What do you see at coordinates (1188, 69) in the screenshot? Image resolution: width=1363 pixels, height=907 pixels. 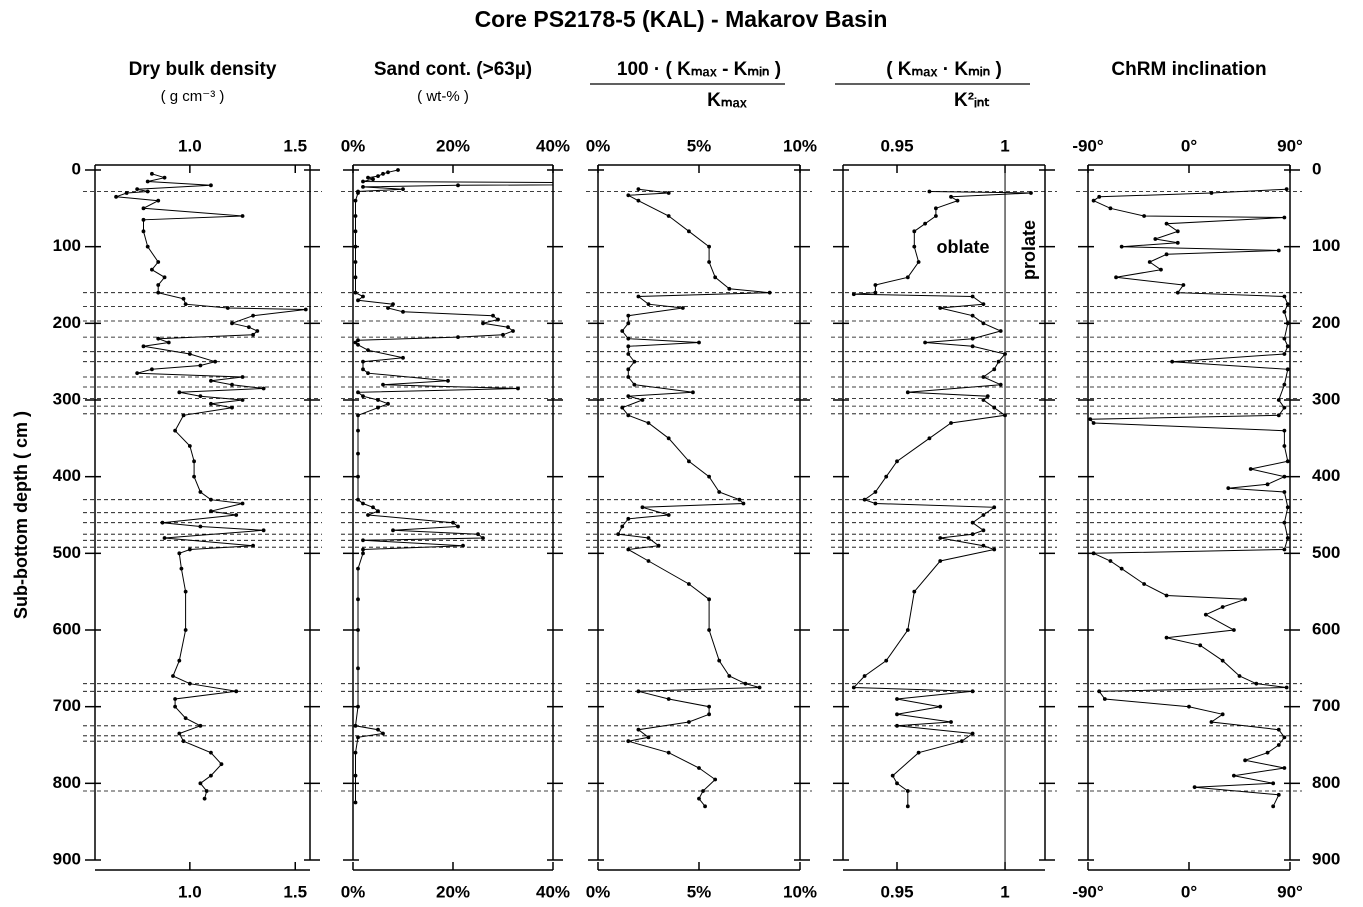 I see `panel-title: ChRM inclination` at bounding box center [1188, 69].